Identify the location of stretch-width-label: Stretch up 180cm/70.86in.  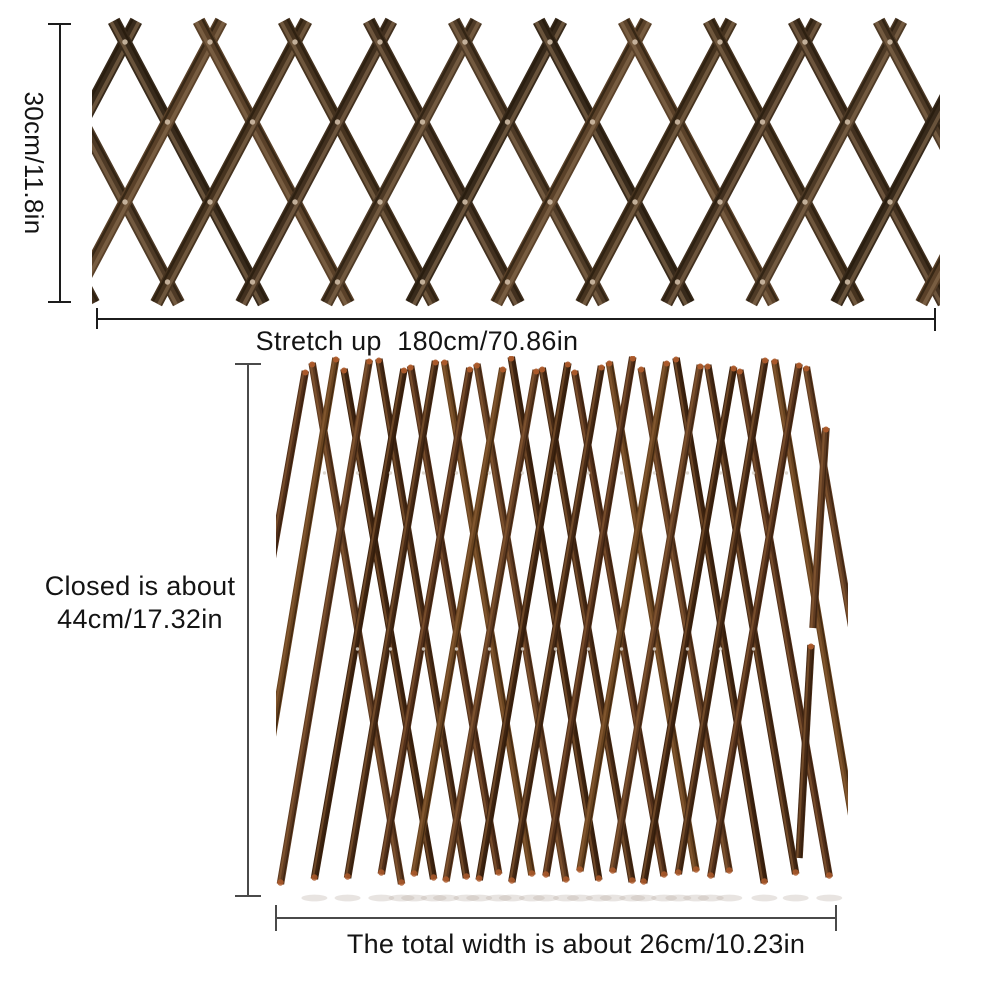
(417, 341).